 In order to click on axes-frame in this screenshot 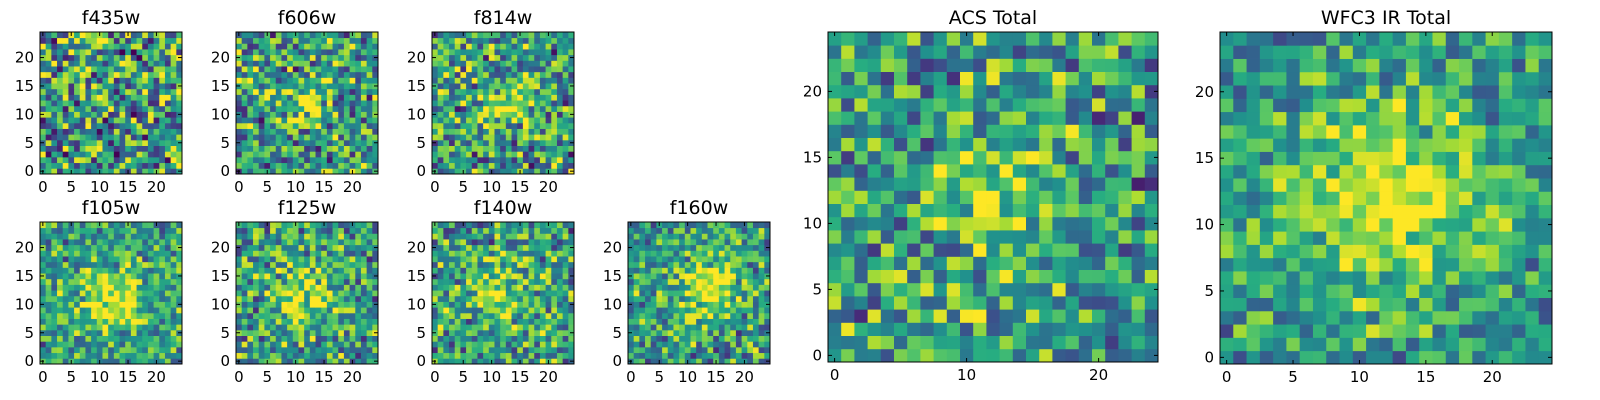, I will do `click(503, 103)`.